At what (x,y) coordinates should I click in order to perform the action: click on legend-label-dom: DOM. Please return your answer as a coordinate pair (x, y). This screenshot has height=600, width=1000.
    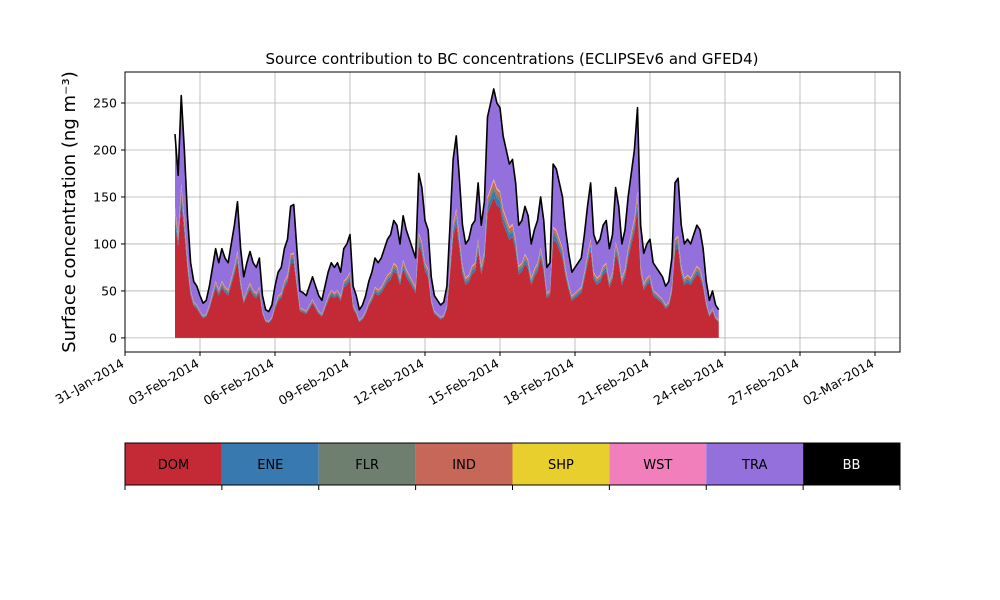
    Looking at the image, I should click on (173, 465).